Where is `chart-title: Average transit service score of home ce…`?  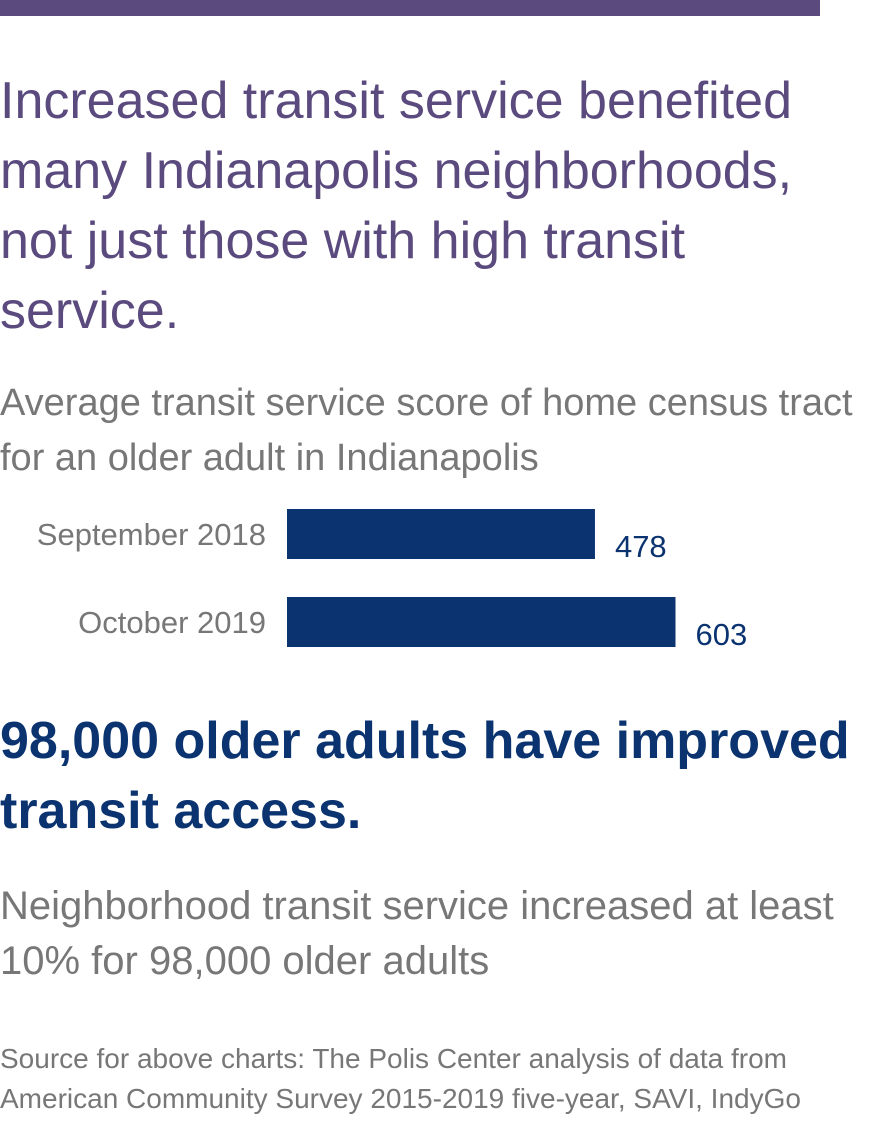
chart-title: Average transit service score of home ce… is located at coordinates (426, 430).